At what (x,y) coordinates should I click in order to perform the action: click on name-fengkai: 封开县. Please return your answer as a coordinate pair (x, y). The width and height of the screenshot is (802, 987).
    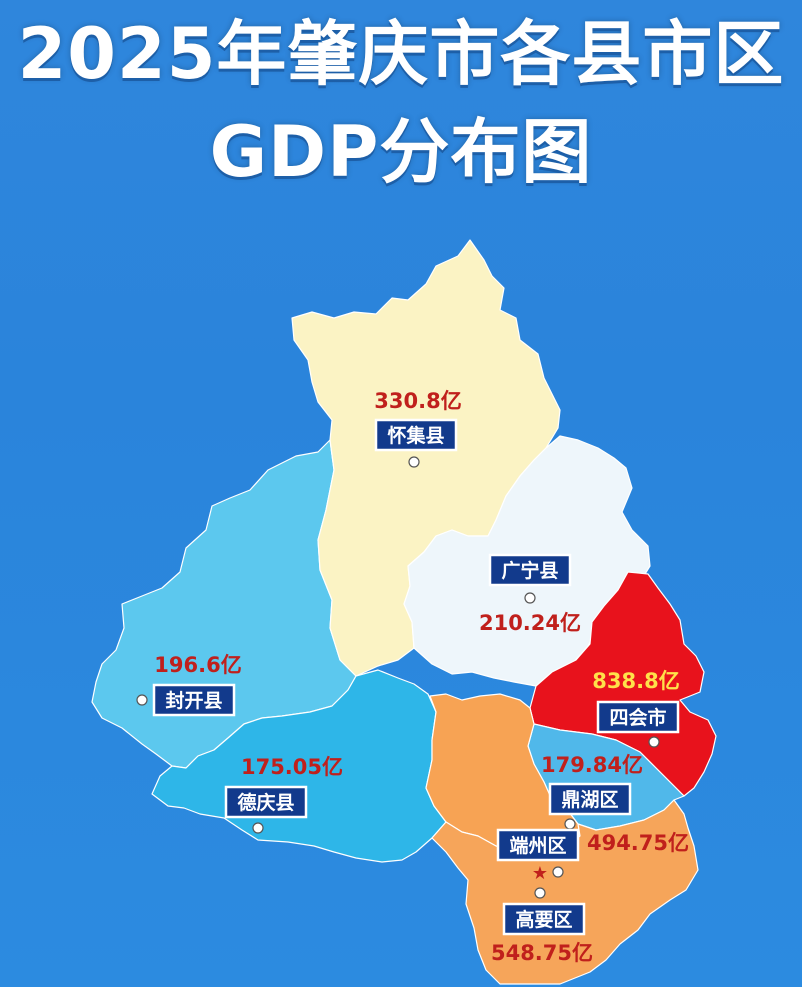
    Looking at the image, I should click on (193, 700).